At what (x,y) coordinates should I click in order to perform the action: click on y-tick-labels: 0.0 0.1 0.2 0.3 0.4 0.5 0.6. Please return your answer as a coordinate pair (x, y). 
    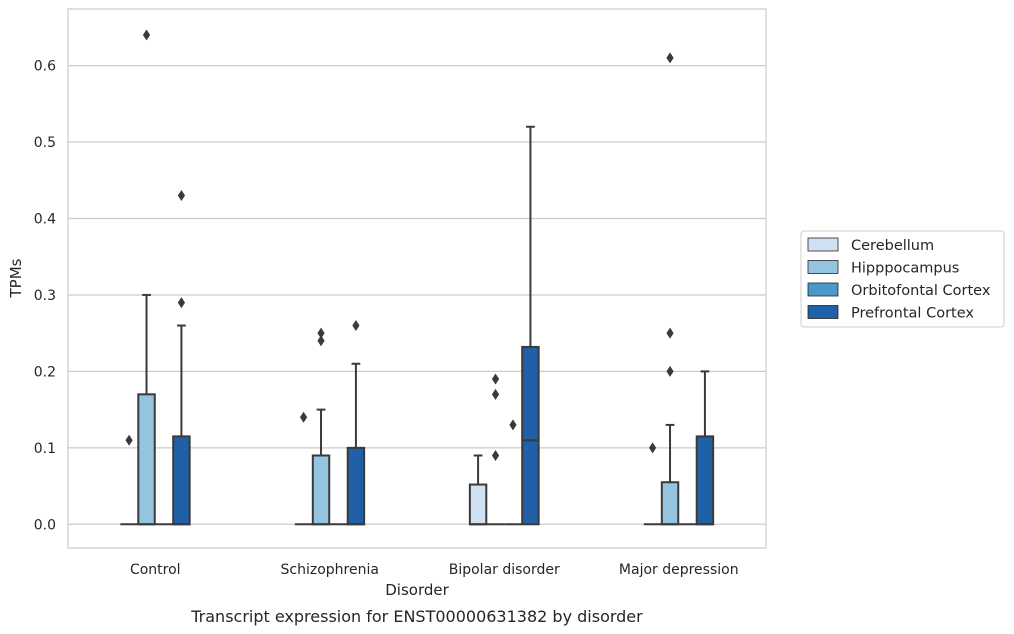
    Looking at the image, I should click on (45, 296).